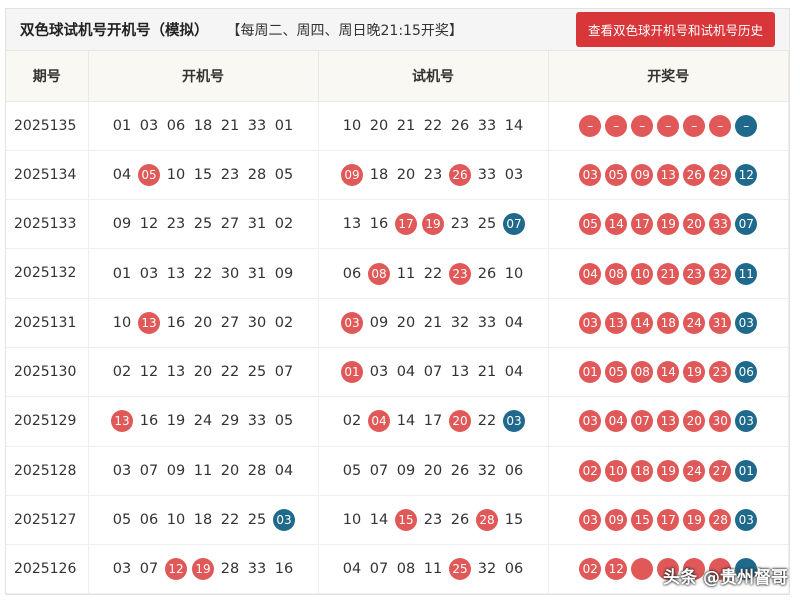 The height and width of the screenshot is (600, 800). Describe the element at coordinates (176, 421) in the screenshot. I see `number: 19` at that location.